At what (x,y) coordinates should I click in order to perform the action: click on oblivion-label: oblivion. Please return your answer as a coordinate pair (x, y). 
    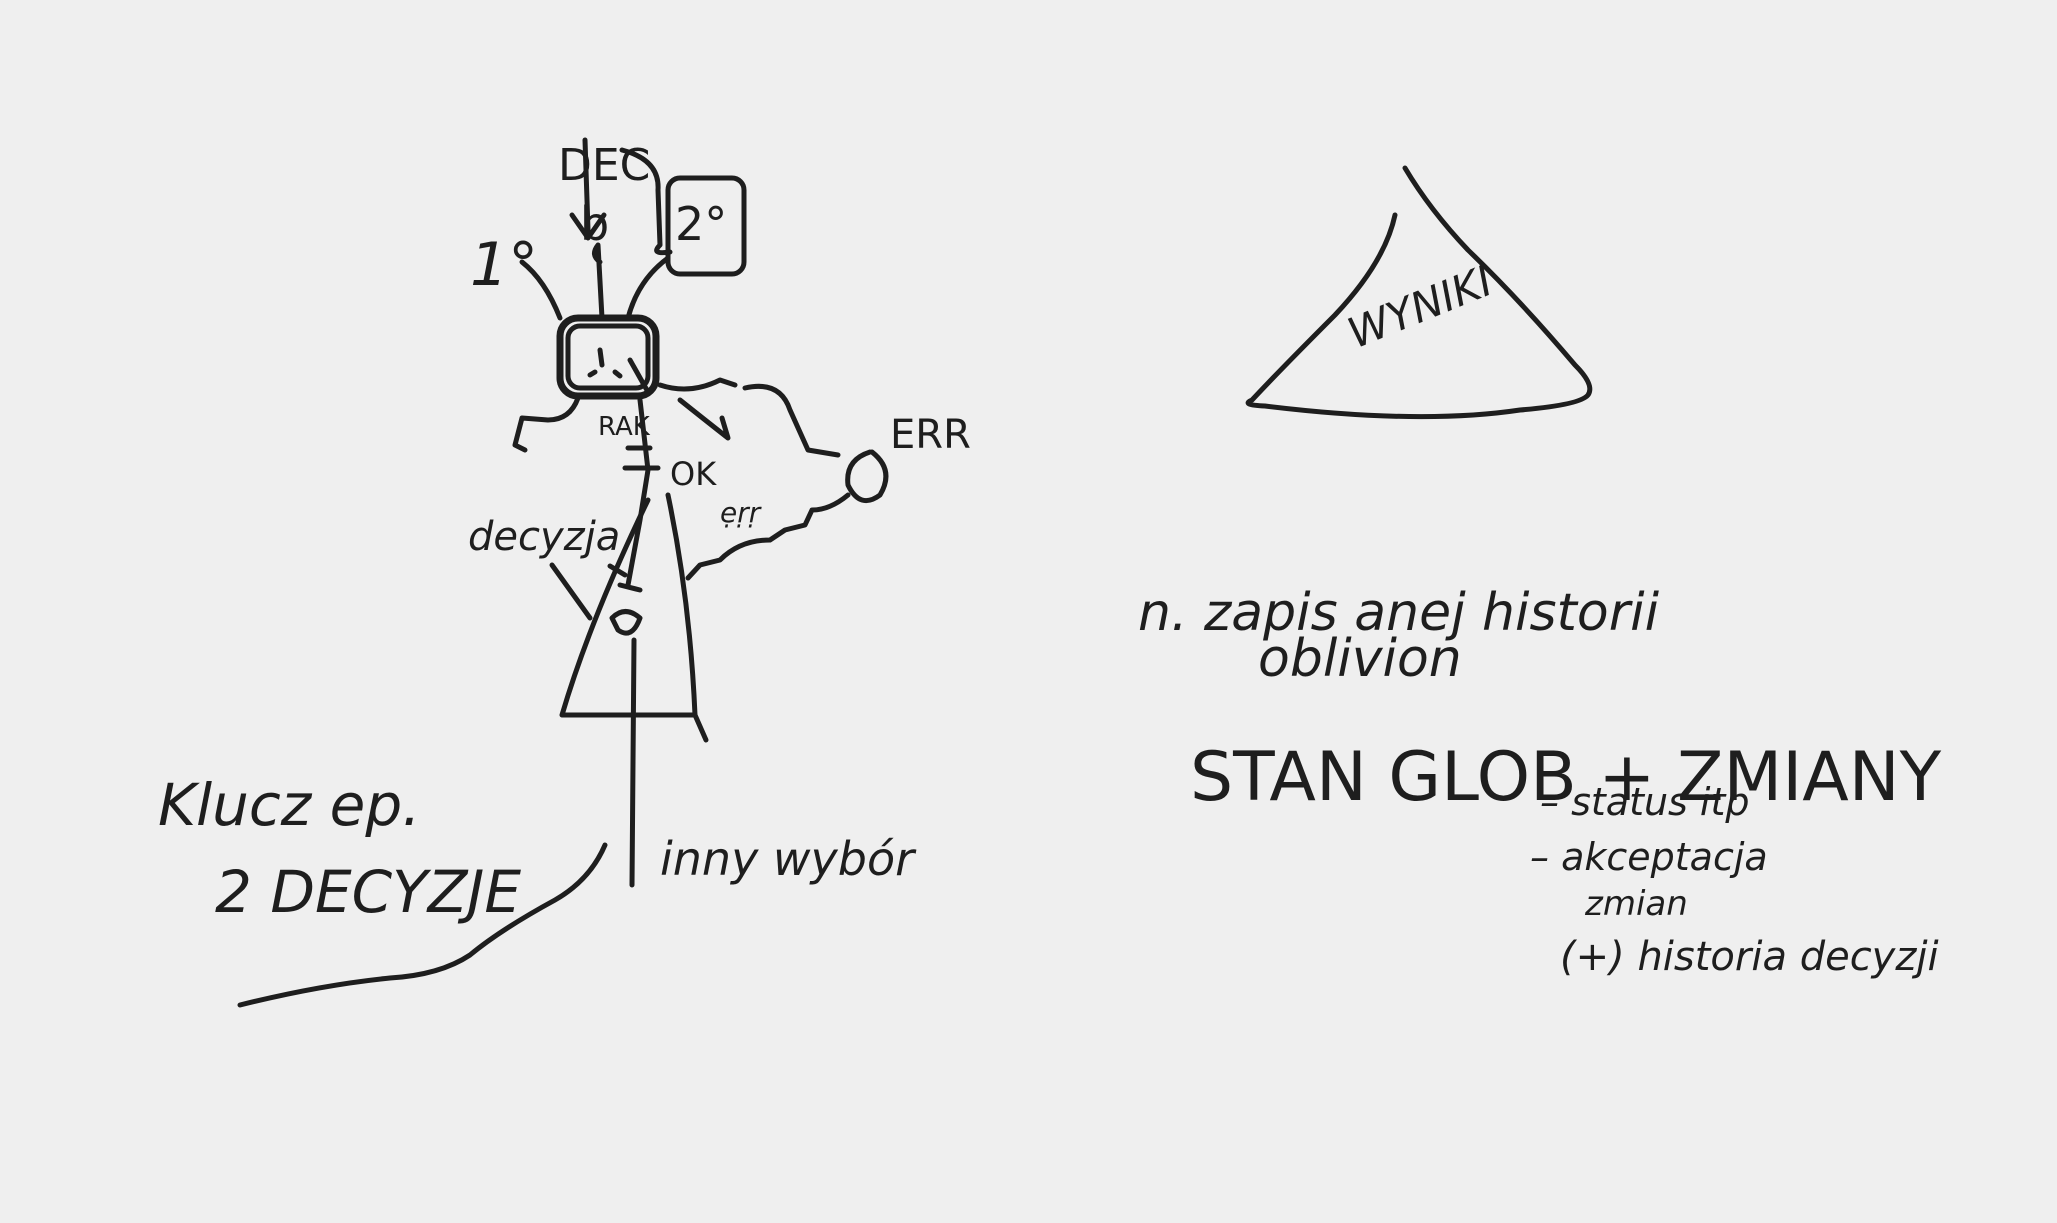
    Looking at the image, I should click on (1360, 659).